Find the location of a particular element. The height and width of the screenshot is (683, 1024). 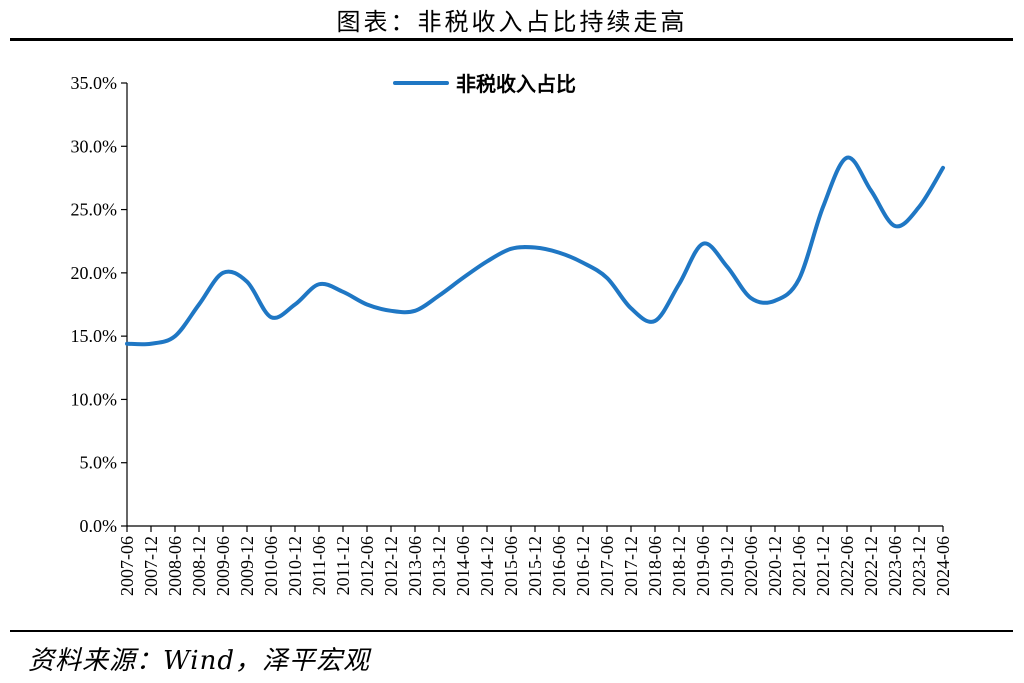

x-tick-label: 2016-06 is located at coordinates (559, 566).